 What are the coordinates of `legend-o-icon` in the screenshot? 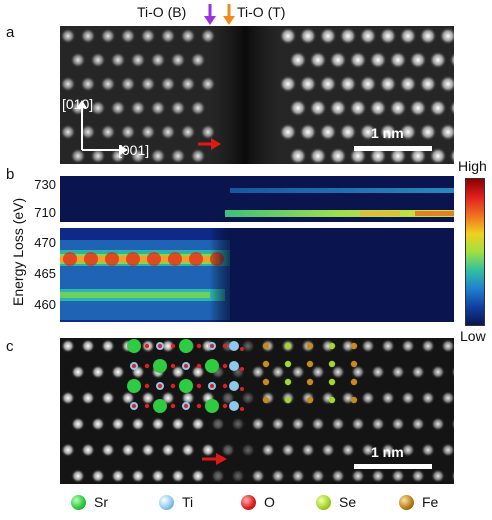 It's located at (248, 502).